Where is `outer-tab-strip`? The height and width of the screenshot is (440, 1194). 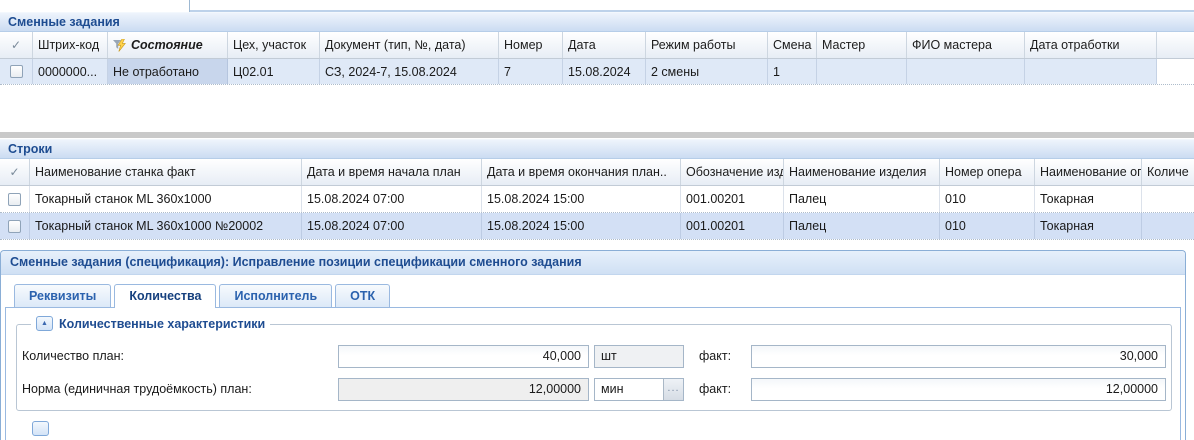 outer-tab-strip is located at coordinates (597, 6).